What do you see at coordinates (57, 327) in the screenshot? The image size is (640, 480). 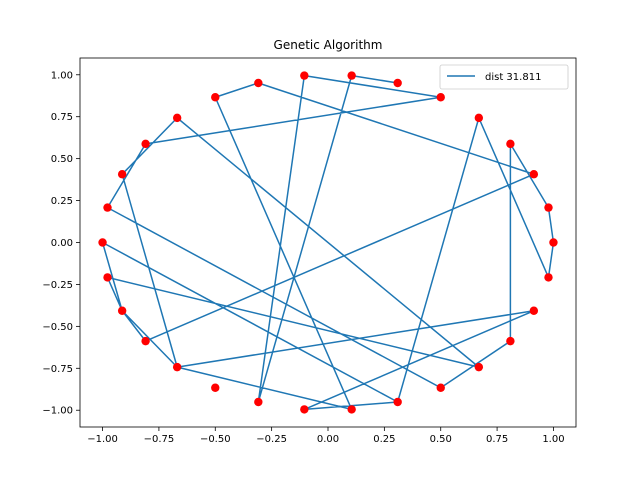 I see `y-tick-label: −0.50` at bounding box center [57, 327].